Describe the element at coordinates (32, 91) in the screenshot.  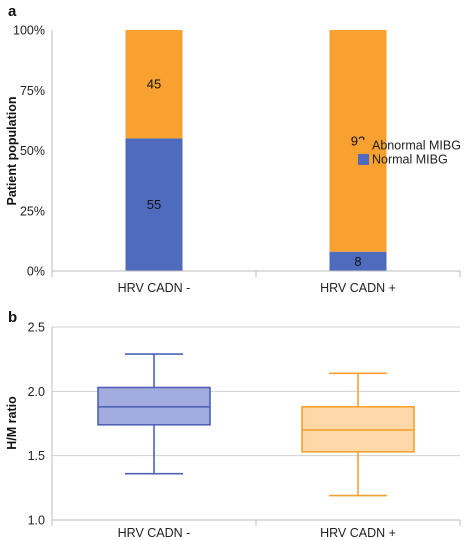
I see `panel-a-y-tick-label: 75%` at that location.